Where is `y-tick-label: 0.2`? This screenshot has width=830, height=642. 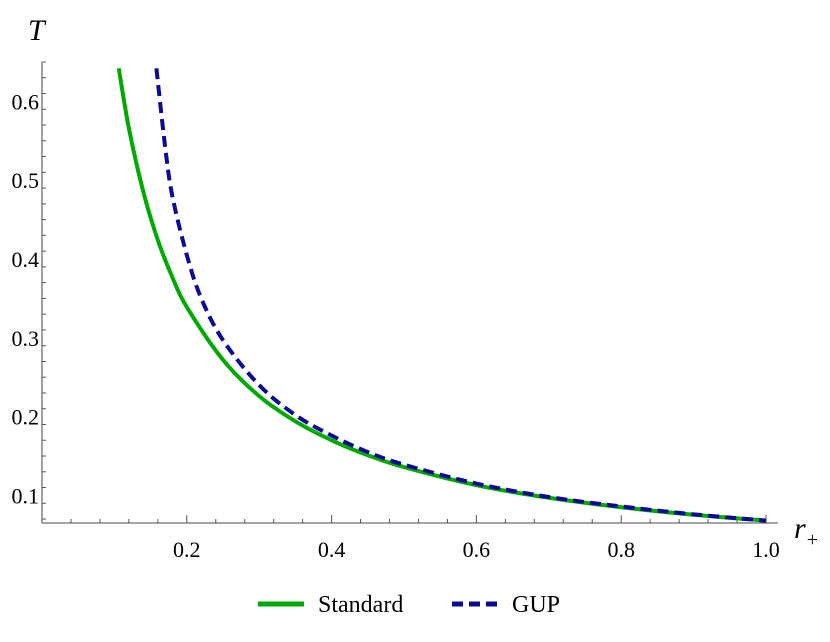 y-tick-label: 0.2 is located at coordinates (26, 417).